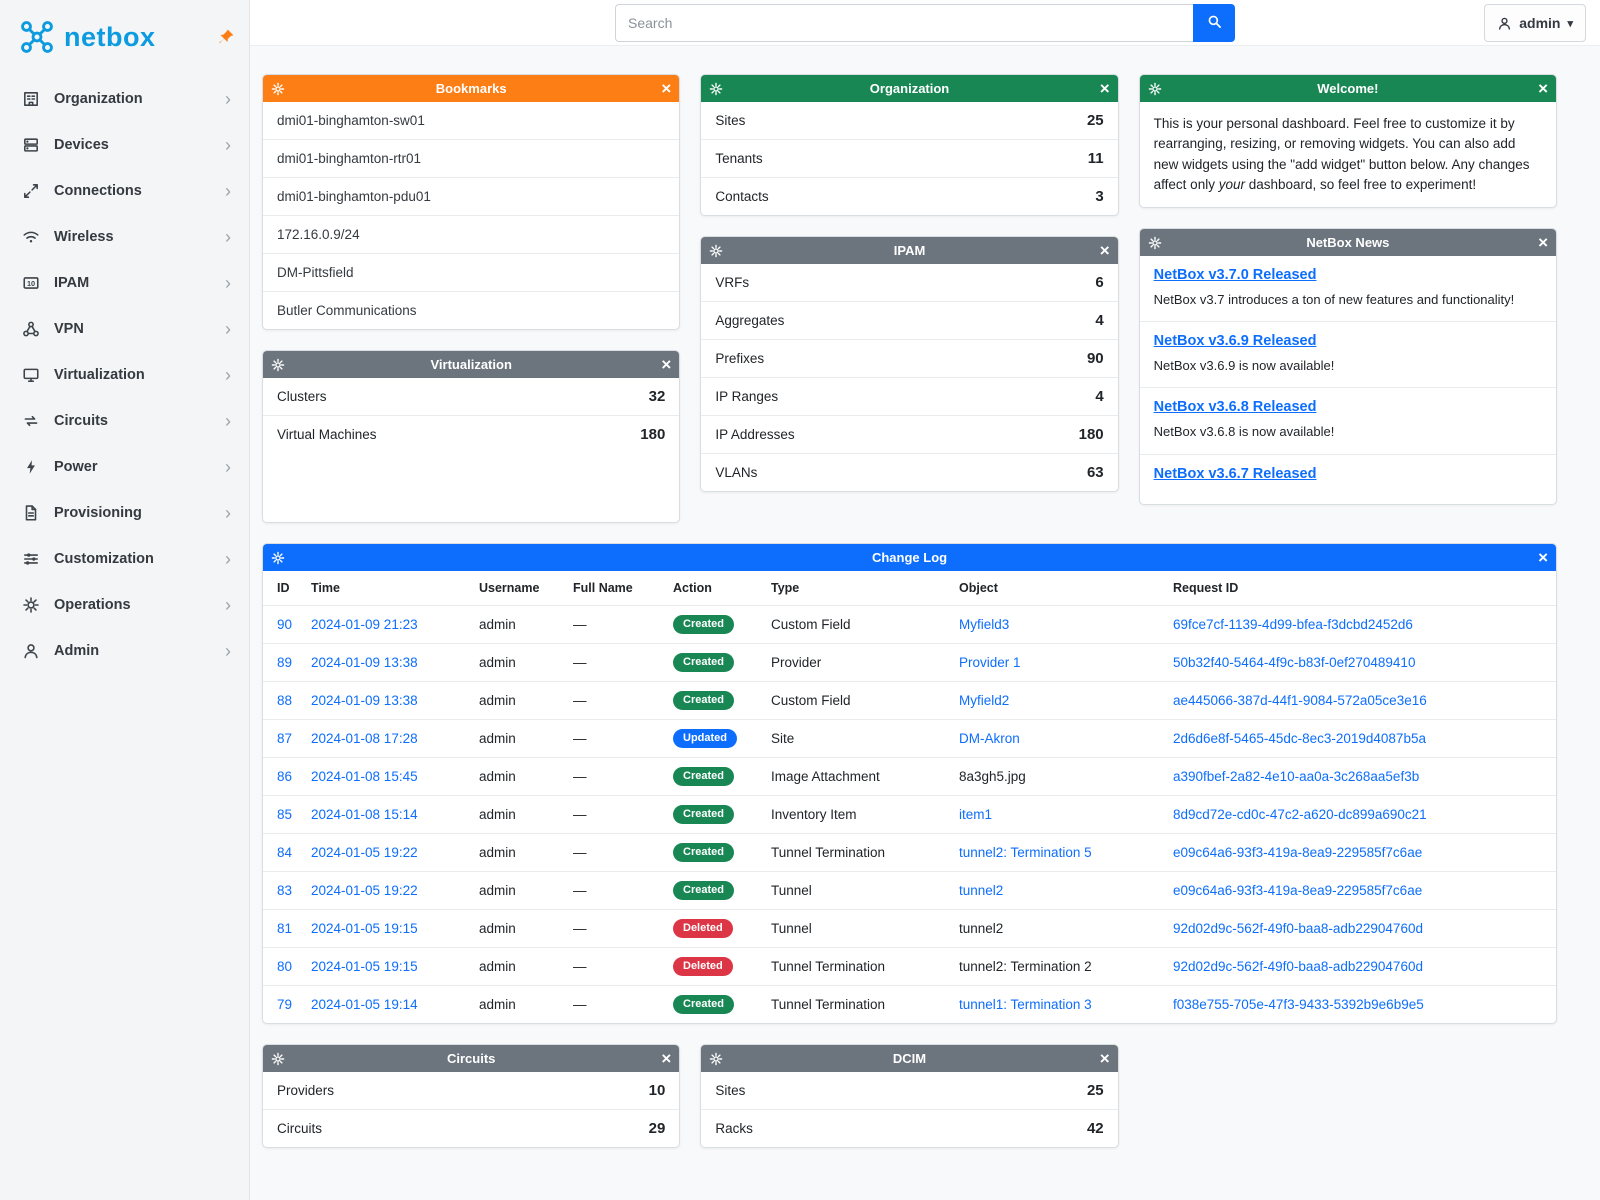 The height and width of the screenshot is (1200, 1600). I want to click on bookmark-item: dmi01-binghamton-rtr01, so click(471, 158).